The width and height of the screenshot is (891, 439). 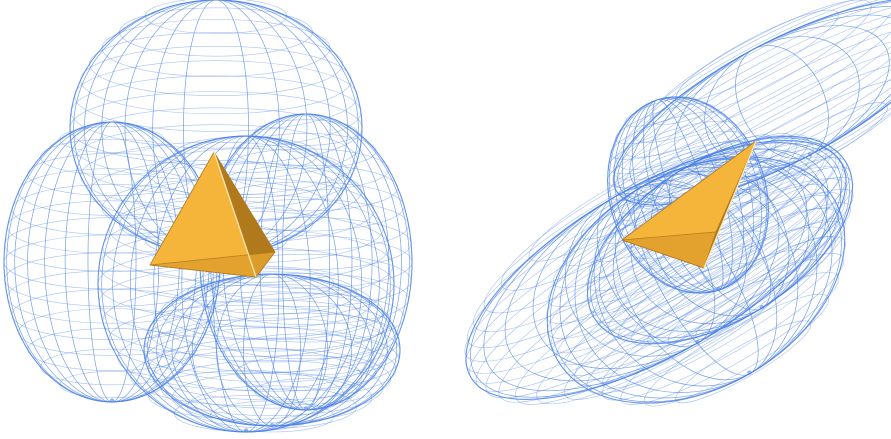 I want to click on tetrahedron-left, so click(x=212, y=214).